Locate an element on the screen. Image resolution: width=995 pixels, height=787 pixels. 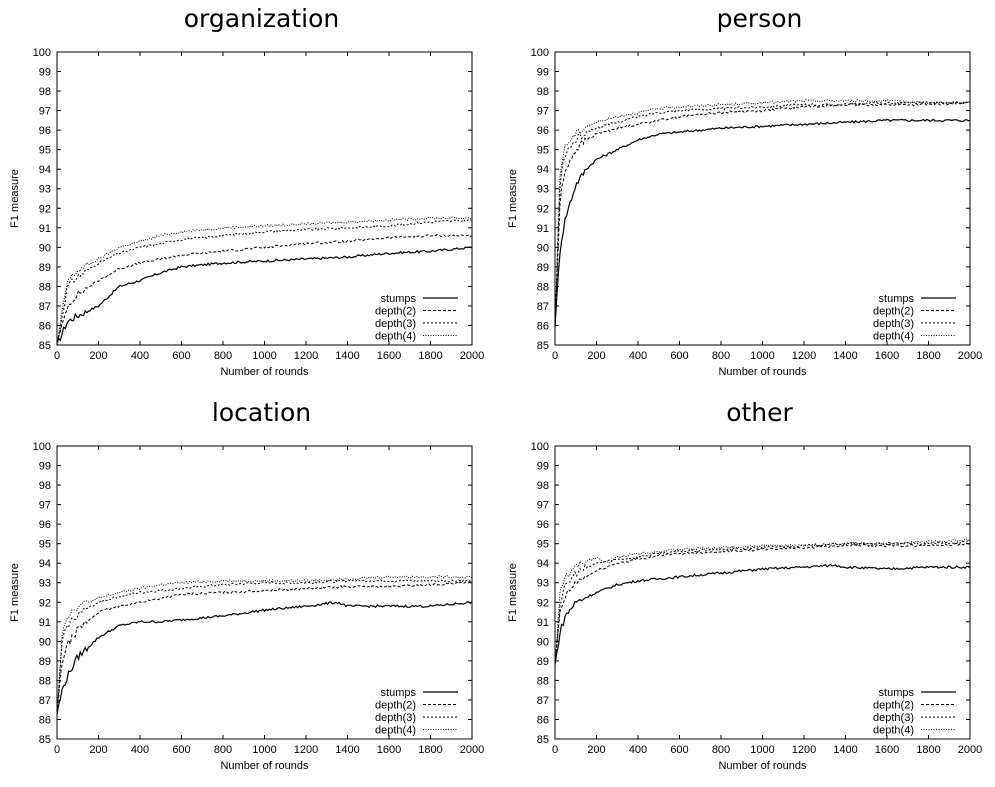
y-tick: 87 is located at coordinates (255, 701).